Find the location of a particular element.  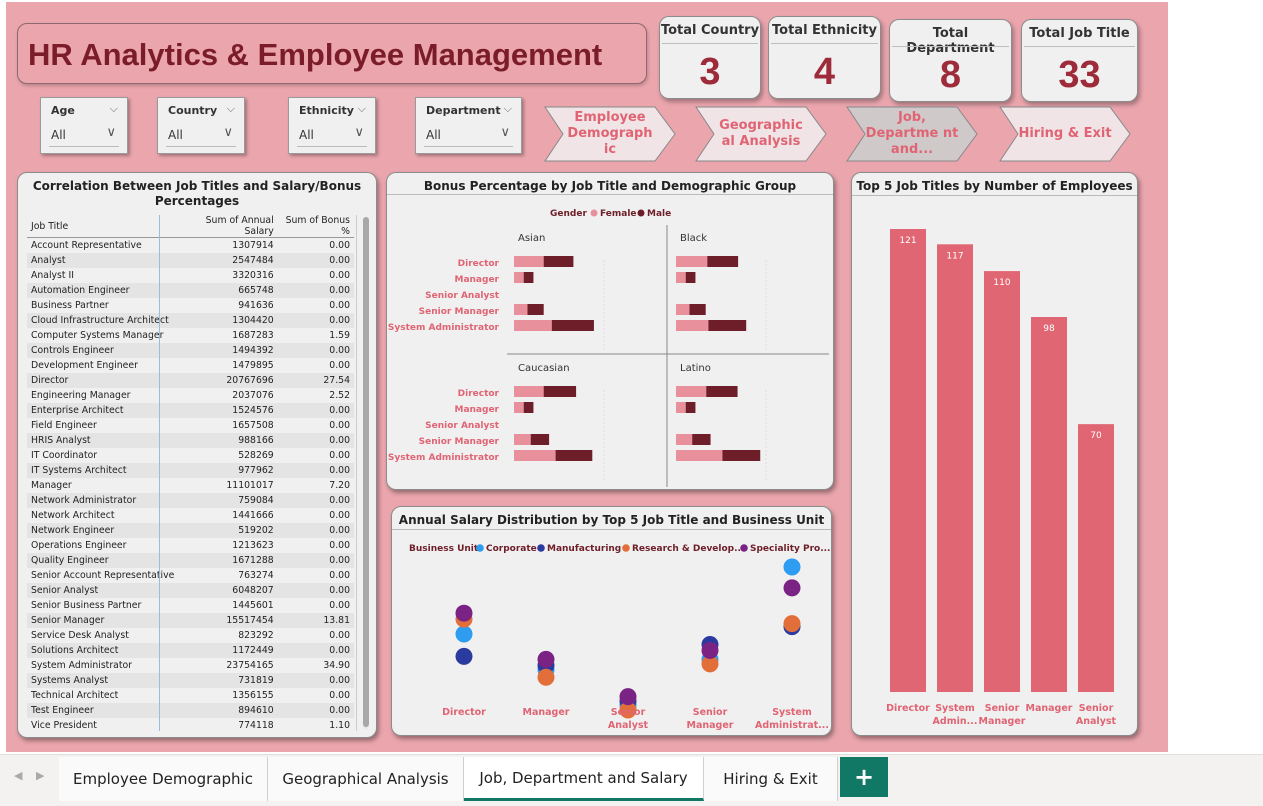

table-row: Systems Analyst 731819 0.00 is located at coordinates (190, 680).